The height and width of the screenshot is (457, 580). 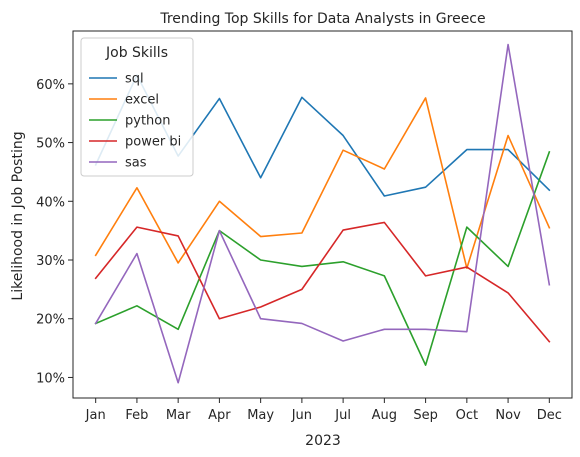 I want to click on x-tick-label: Mar, so click(x=178, y=415).